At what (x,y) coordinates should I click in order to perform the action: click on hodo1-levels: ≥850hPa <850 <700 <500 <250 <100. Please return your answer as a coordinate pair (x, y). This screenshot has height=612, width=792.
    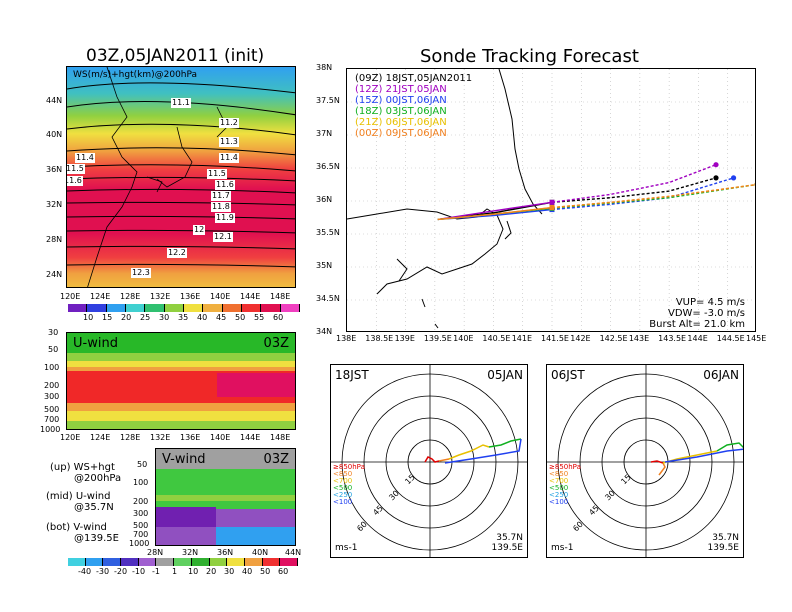
    Looking at the image, I should click on (349, 485).